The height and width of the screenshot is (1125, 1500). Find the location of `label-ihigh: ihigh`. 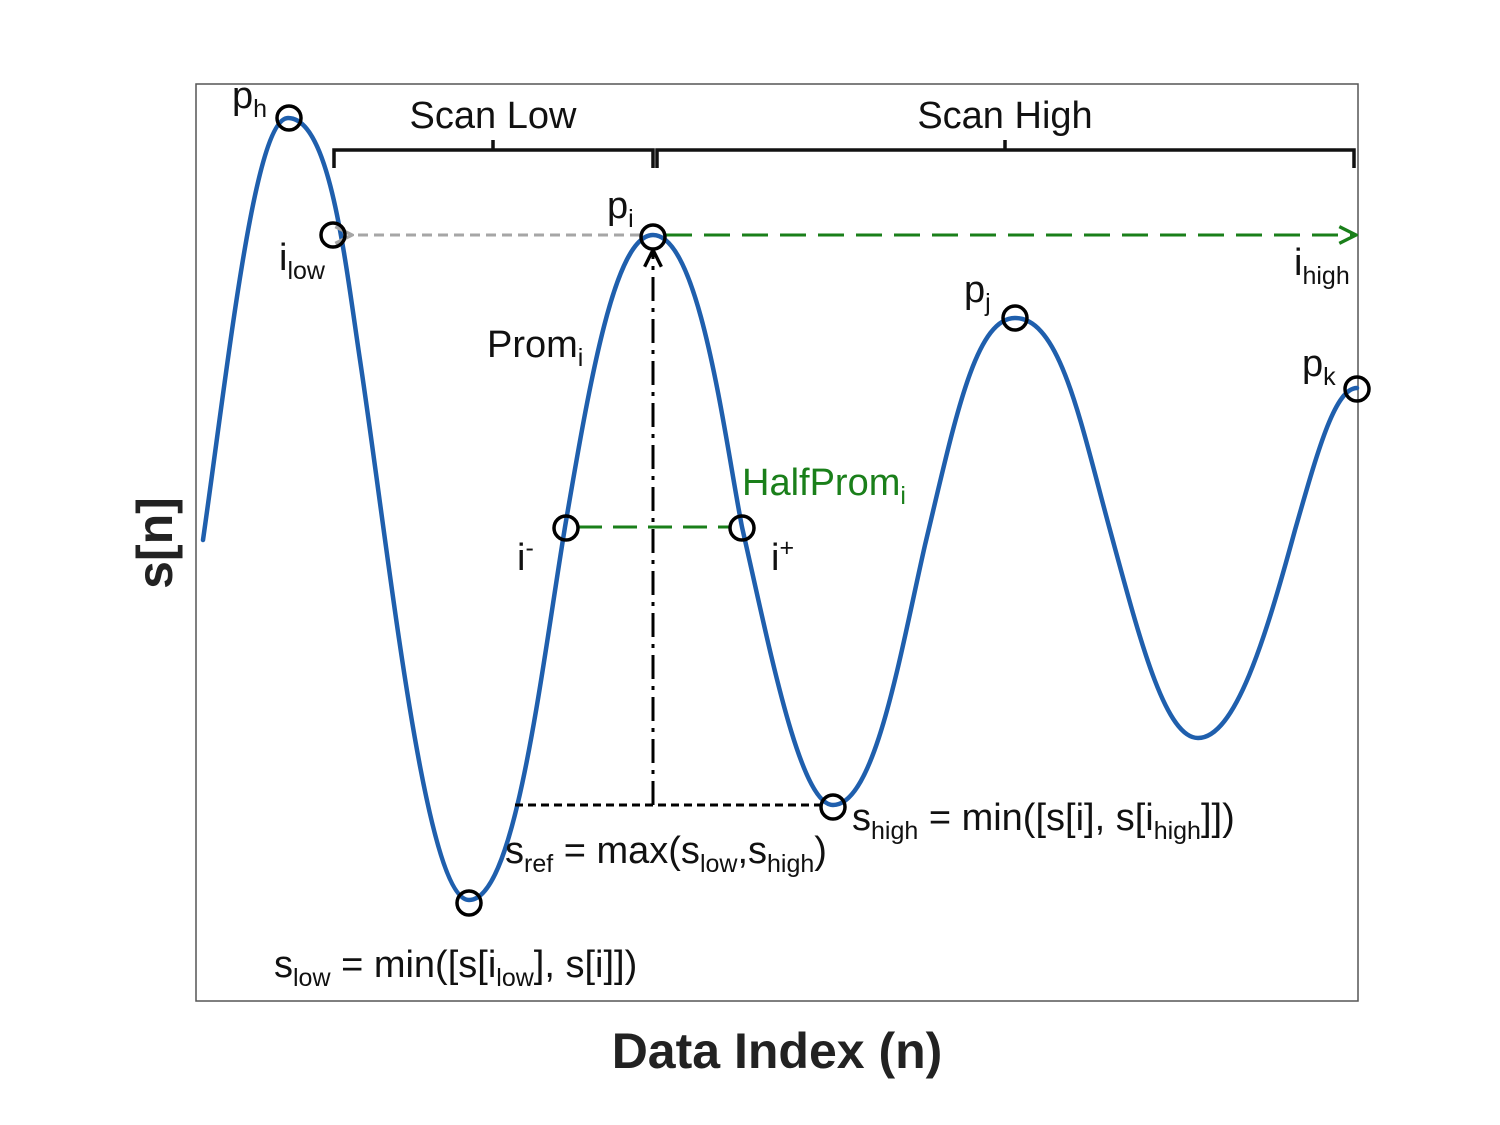

label-ihigh: ihigh is located at coordinates (1322, 266).